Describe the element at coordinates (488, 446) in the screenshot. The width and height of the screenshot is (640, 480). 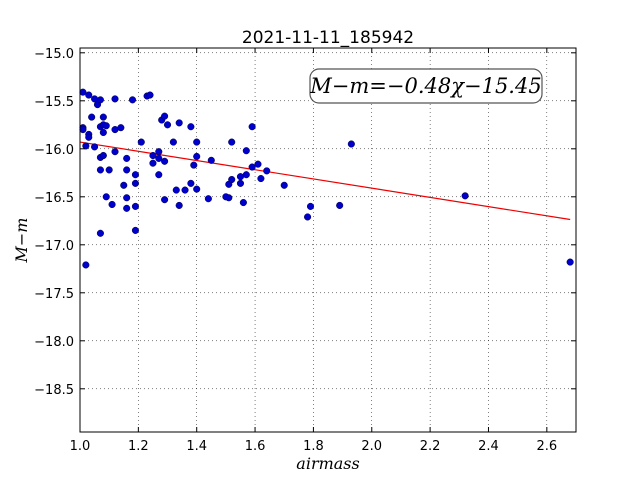
I see `x-tick-label: 2.4` at that location.